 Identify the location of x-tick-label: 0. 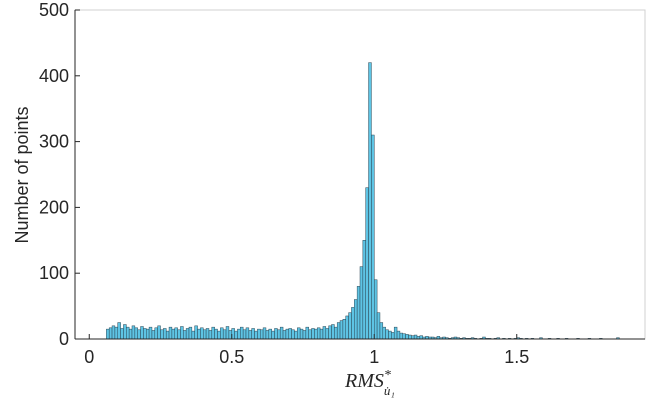
(89, 357).